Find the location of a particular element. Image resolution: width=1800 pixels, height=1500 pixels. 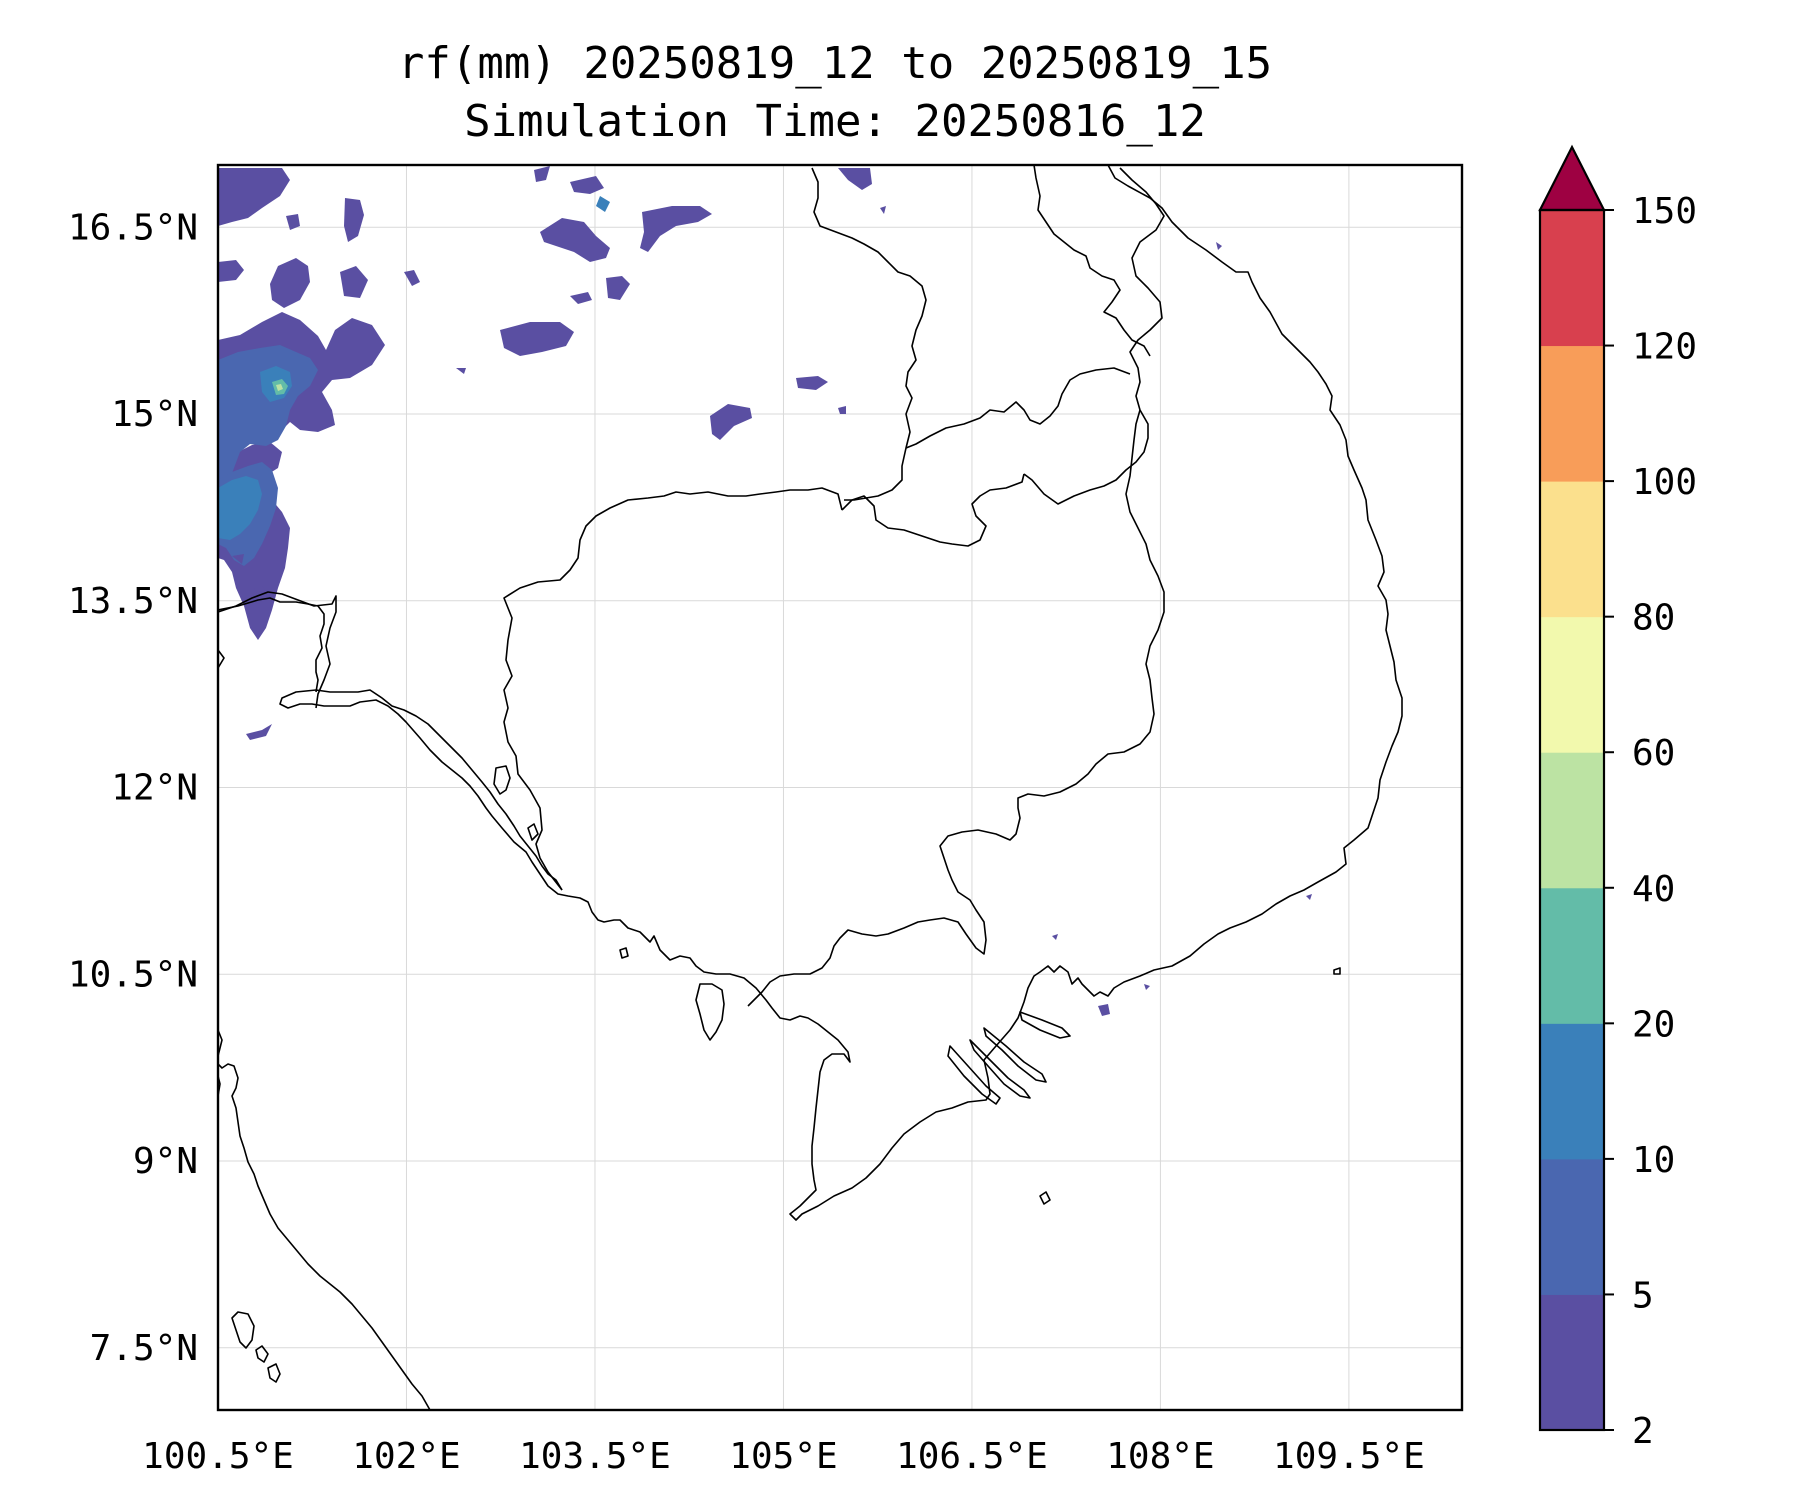

rain-area-coast-b is located at coordinates (1055, 937).